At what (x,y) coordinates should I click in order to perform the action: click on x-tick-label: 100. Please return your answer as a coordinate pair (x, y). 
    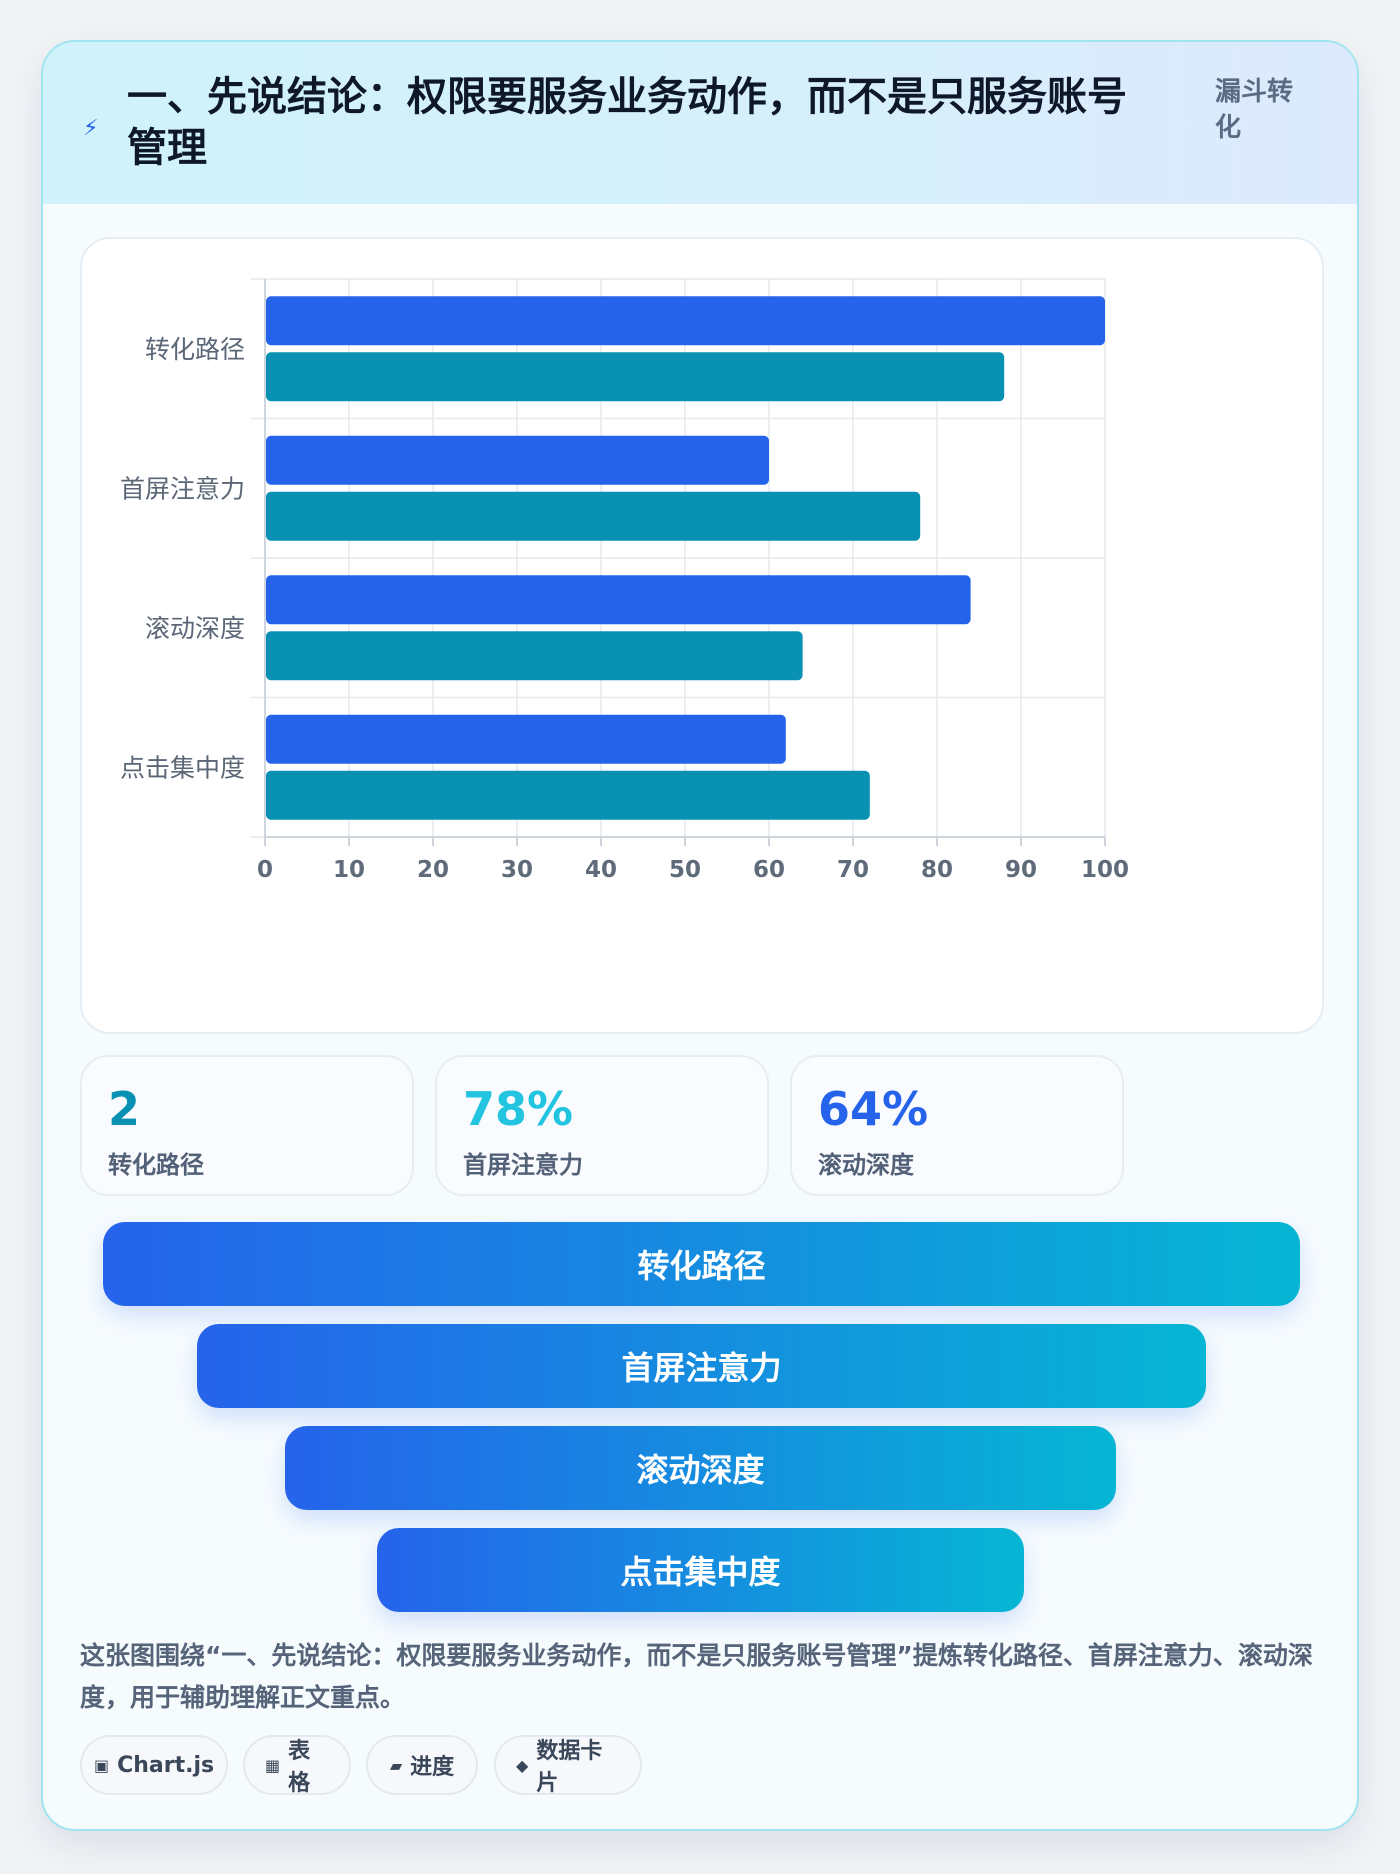
    Looking at the image, I should click on (1105, 870).